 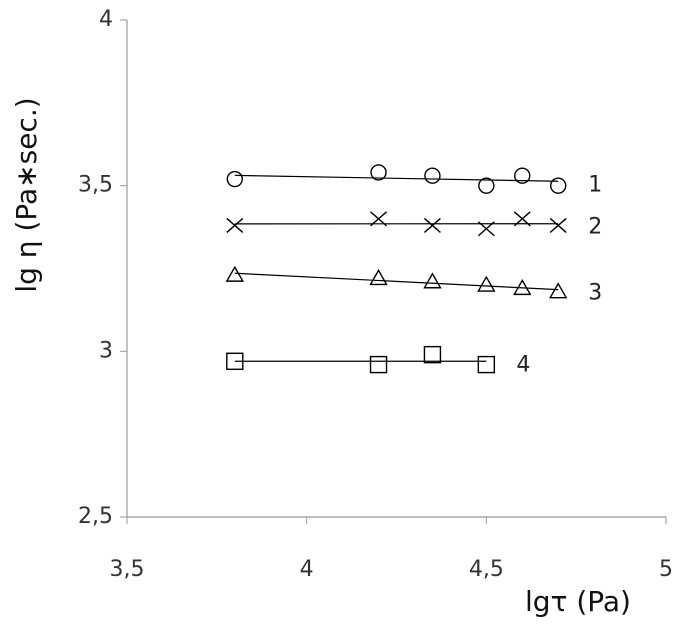 What do you see at coordinates (26, 194) in the screenshot?
I see `y-axis-title: lg η (Pa∗sec.)` at bounding box center [26, 194].